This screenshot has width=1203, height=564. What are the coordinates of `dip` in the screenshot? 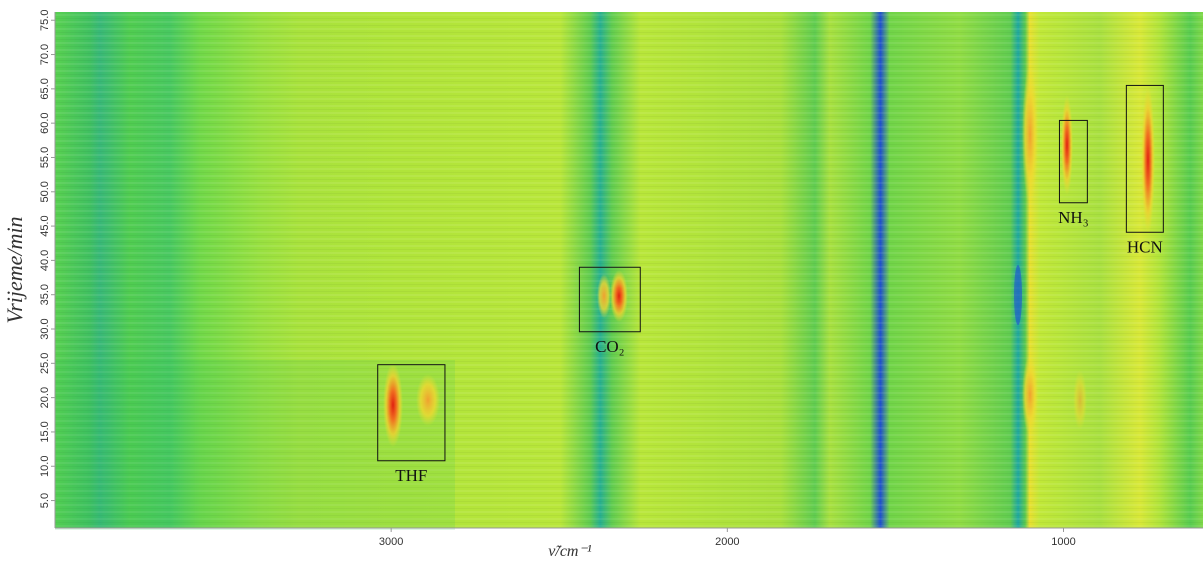 It's located at (1018, 295).